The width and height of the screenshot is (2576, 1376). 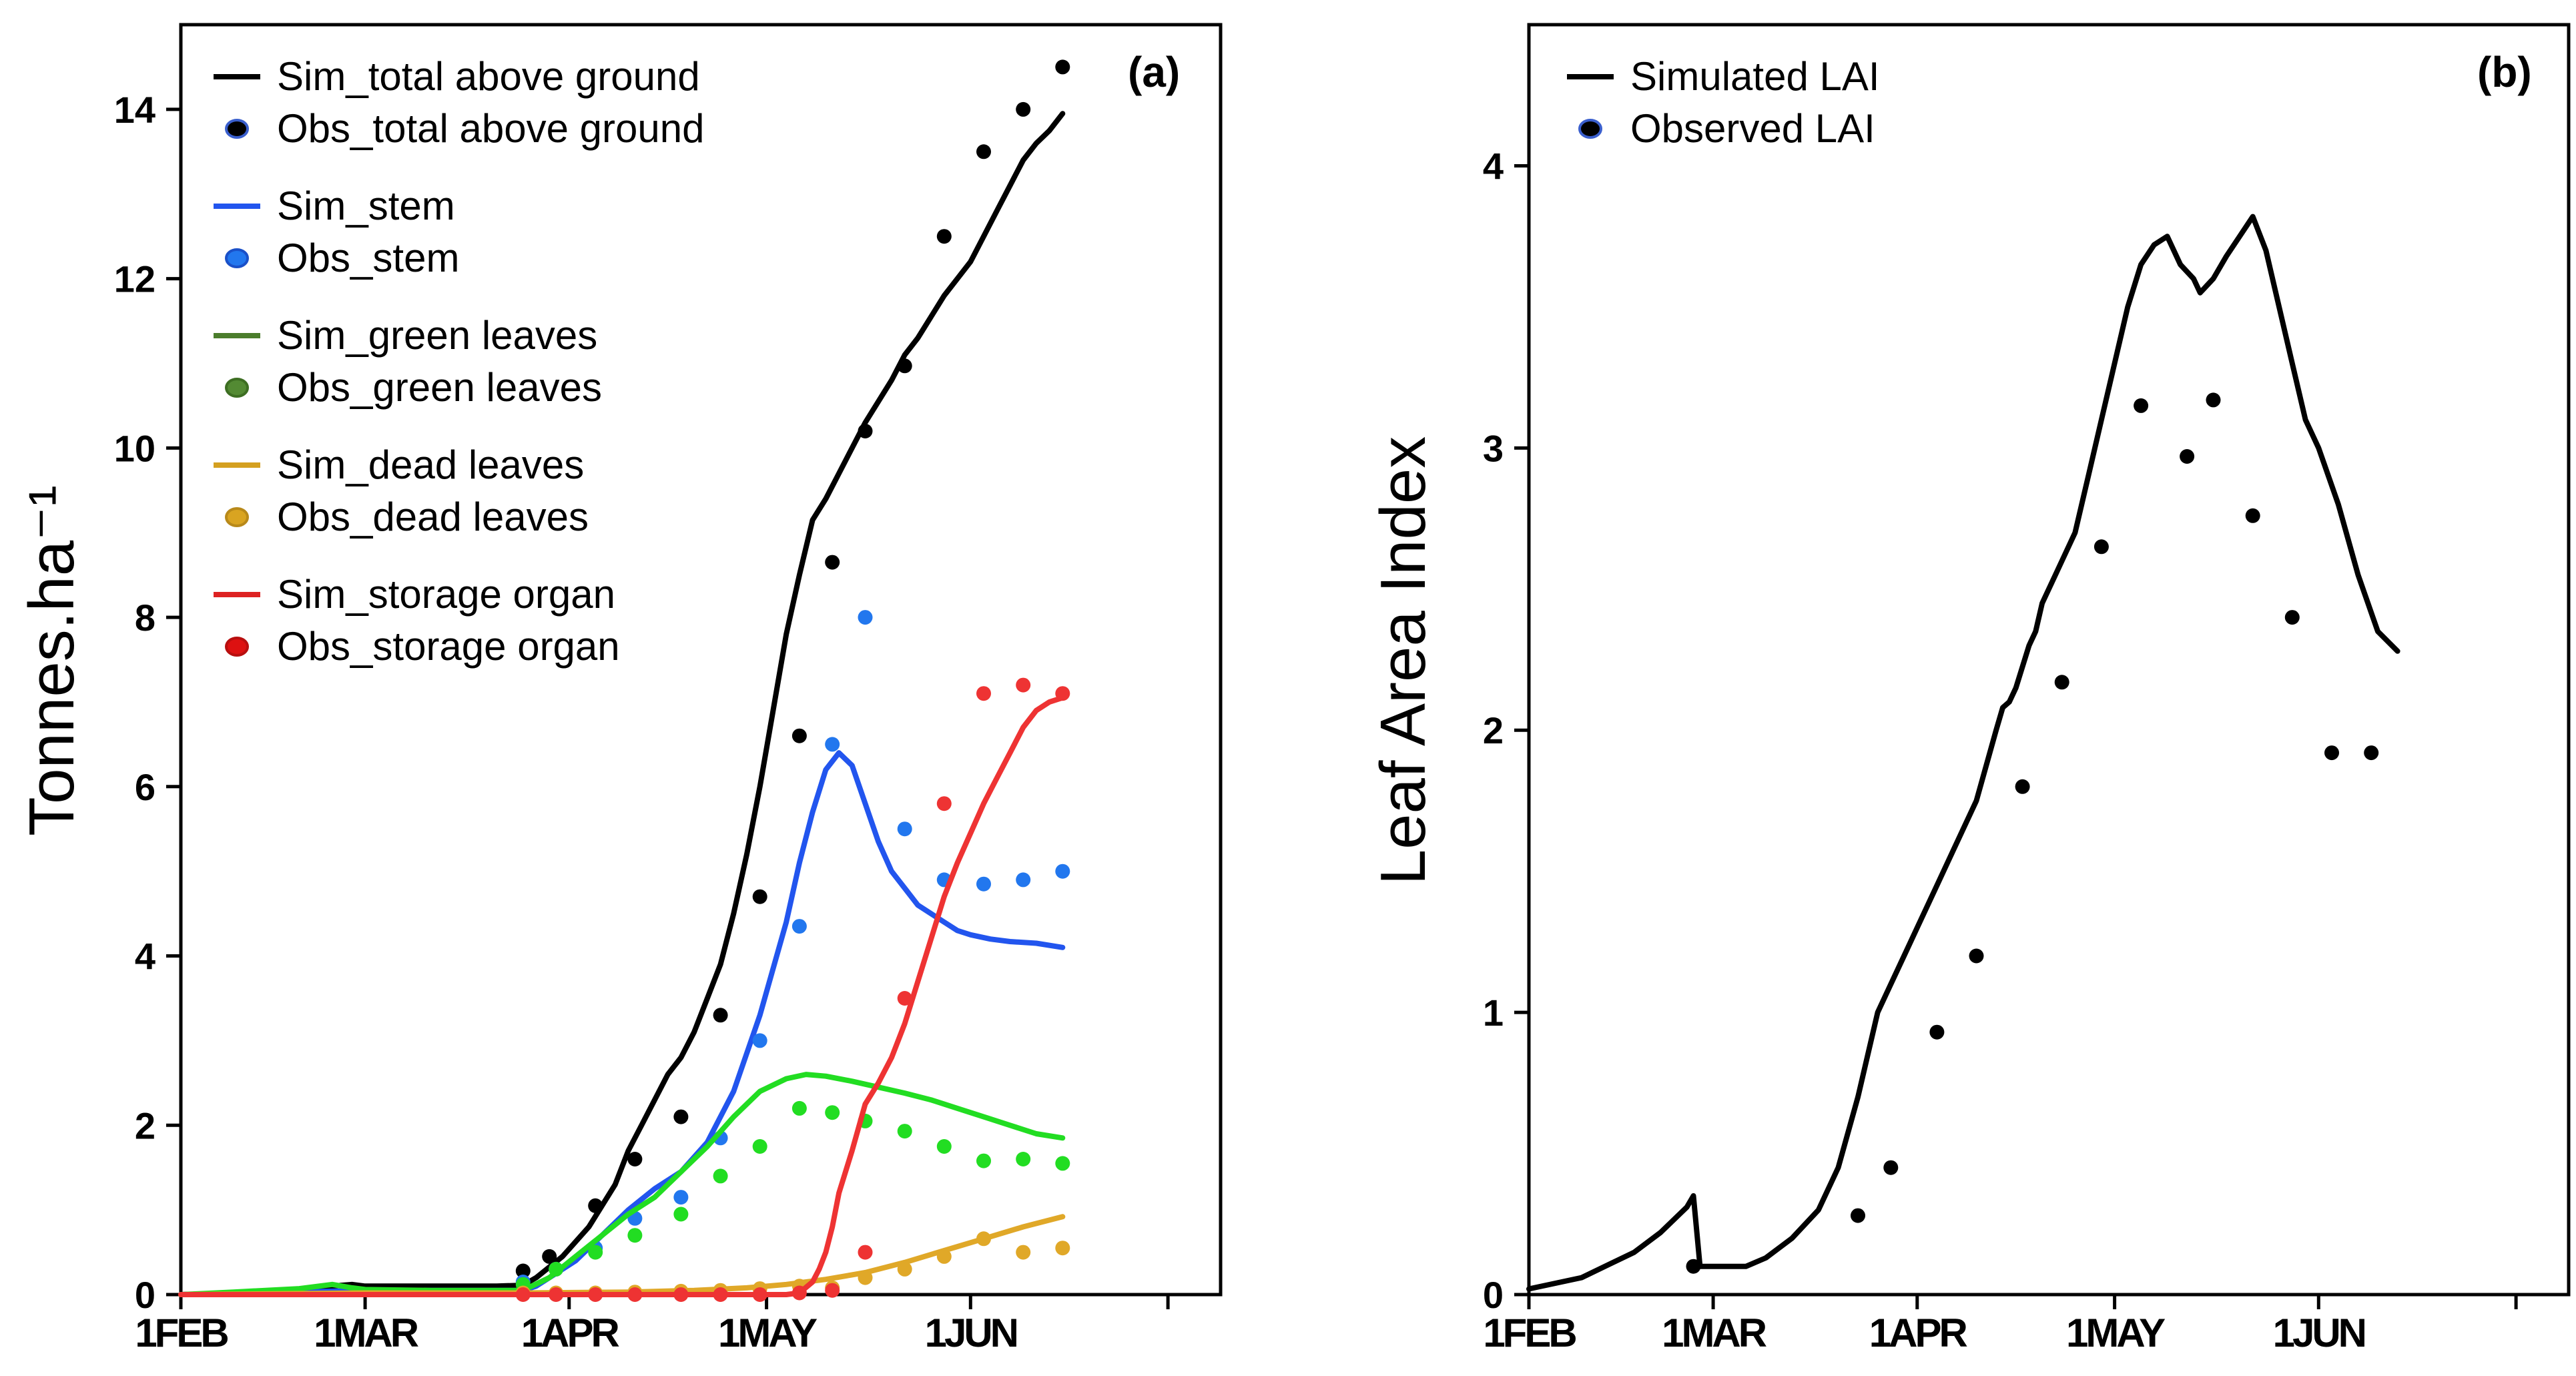 I want to click on panel-b-legend: Simulated LAI Observed LAI, so click(x=1723, y=103).